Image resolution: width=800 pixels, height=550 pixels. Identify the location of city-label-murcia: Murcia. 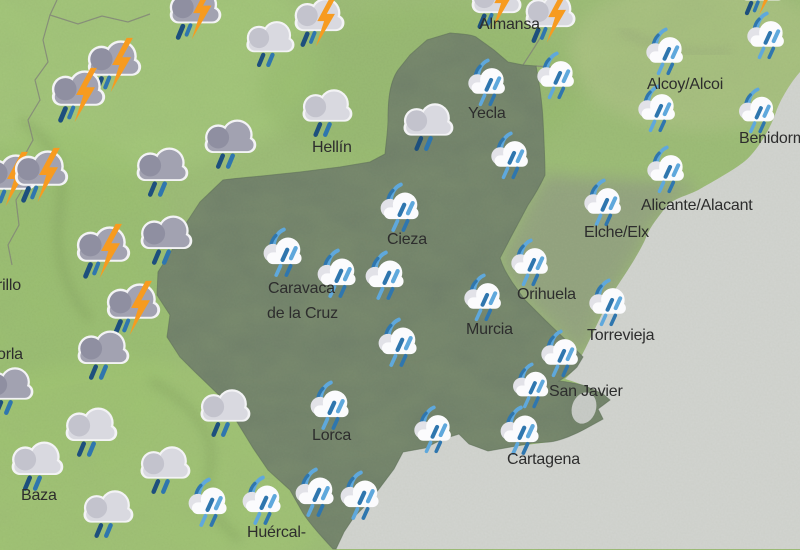
(489, 329).